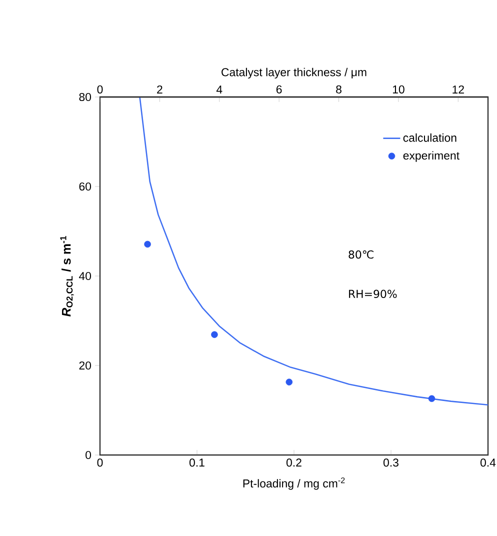 The width and height of the screenshot is (497, 536). What do you see at coordinates (85, 276) in the screenshot?
I see `y-tick-label: 40` at bounding box center [85, 276].